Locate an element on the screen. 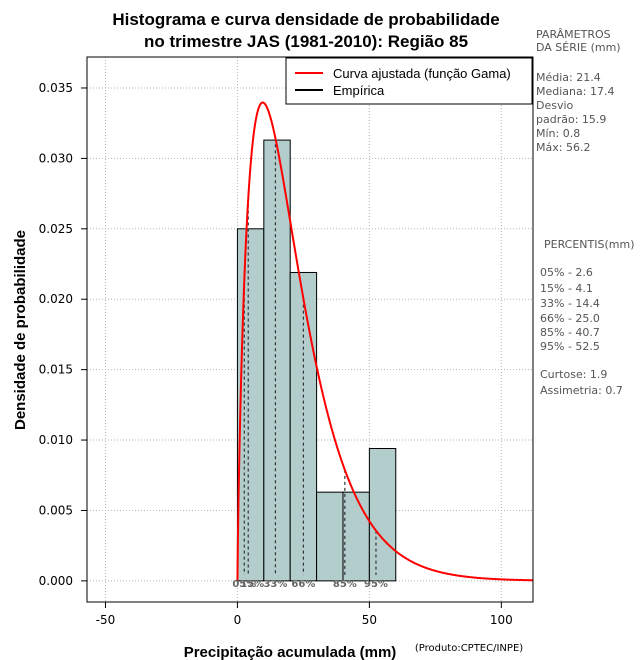  legend: Curva ajustada (função Gama) Empírica is located at coordinates (409, 81).